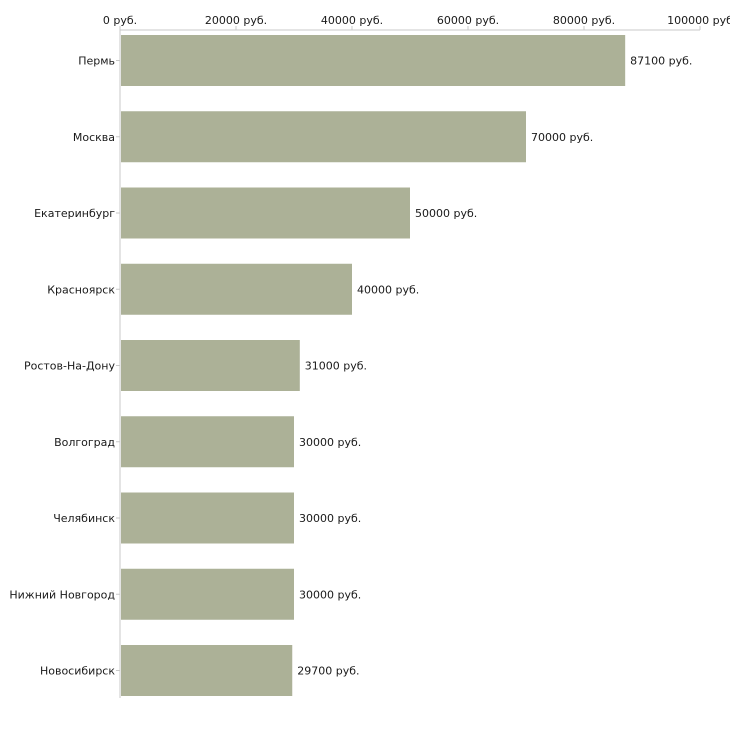  Describe the element at coordinates (661, 61) in the screenshot. I see `data-label: 87100 руб.` at that location.